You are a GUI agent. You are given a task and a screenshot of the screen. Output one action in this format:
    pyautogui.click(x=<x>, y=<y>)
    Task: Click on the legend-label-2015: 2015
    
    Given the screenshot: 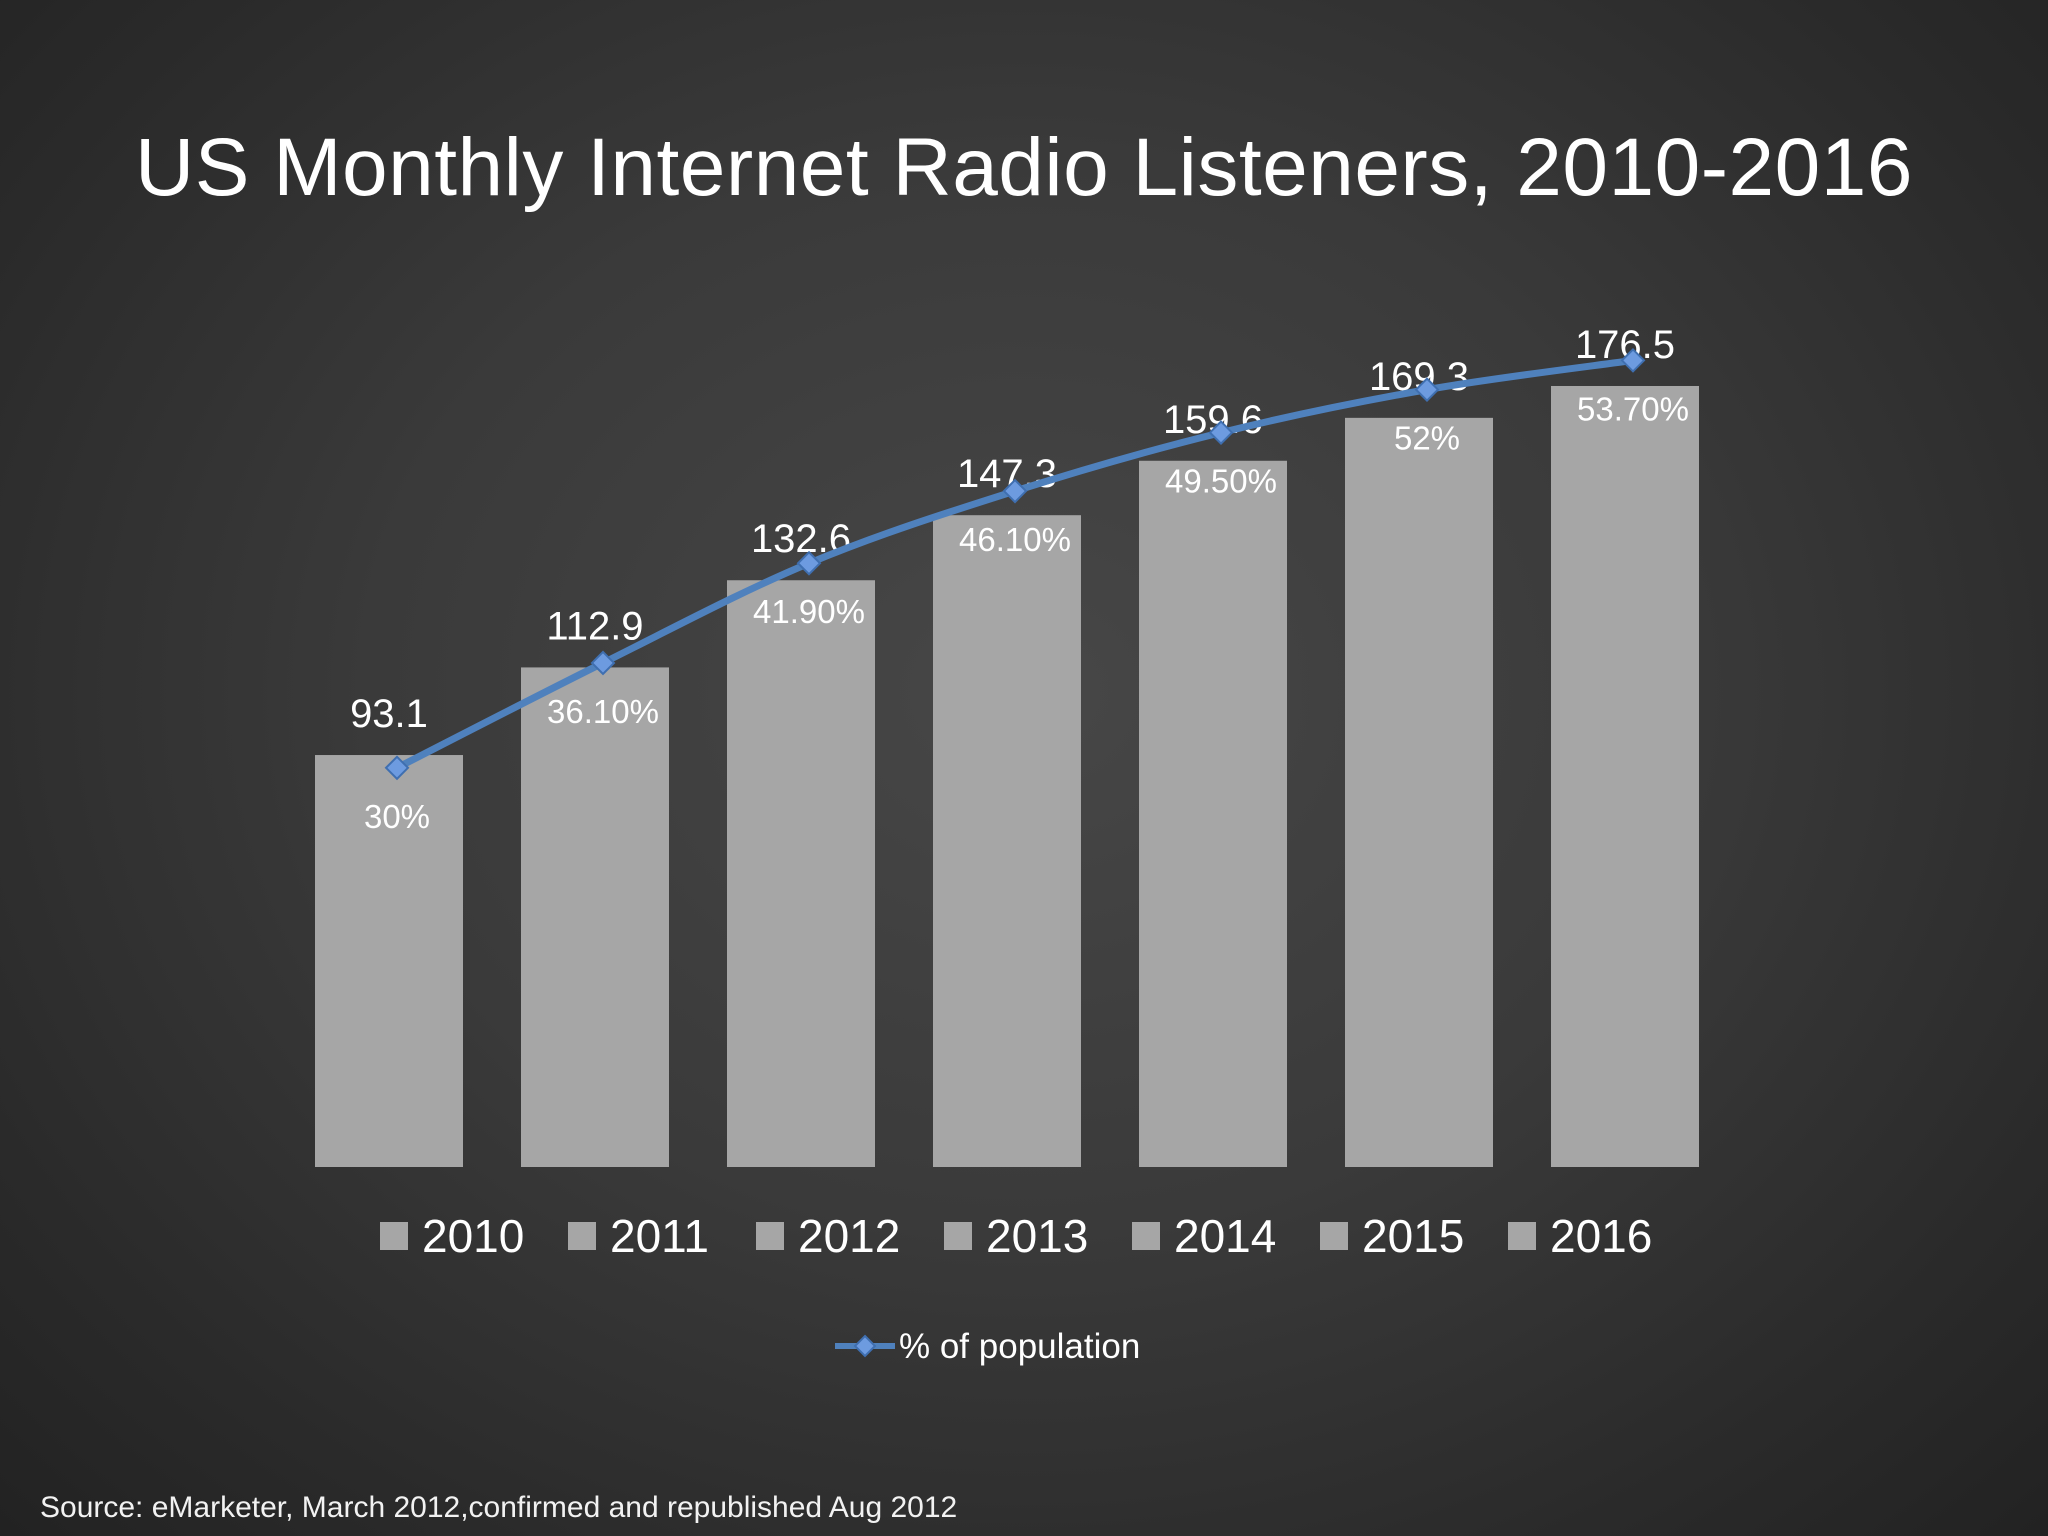 What is the action you would take?
    pyautogui.click(x=1413, y=1236)
    